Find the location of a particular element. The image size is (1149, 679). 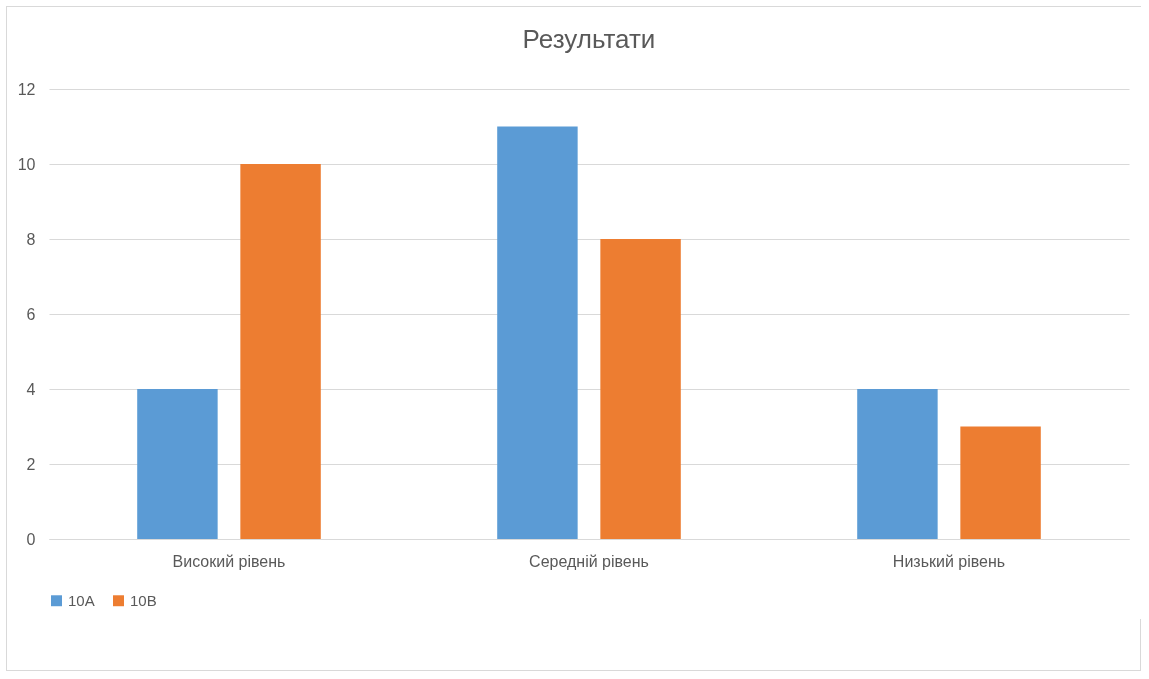

x-tick-label: Низький рівень is located at coordinates (949, 561).